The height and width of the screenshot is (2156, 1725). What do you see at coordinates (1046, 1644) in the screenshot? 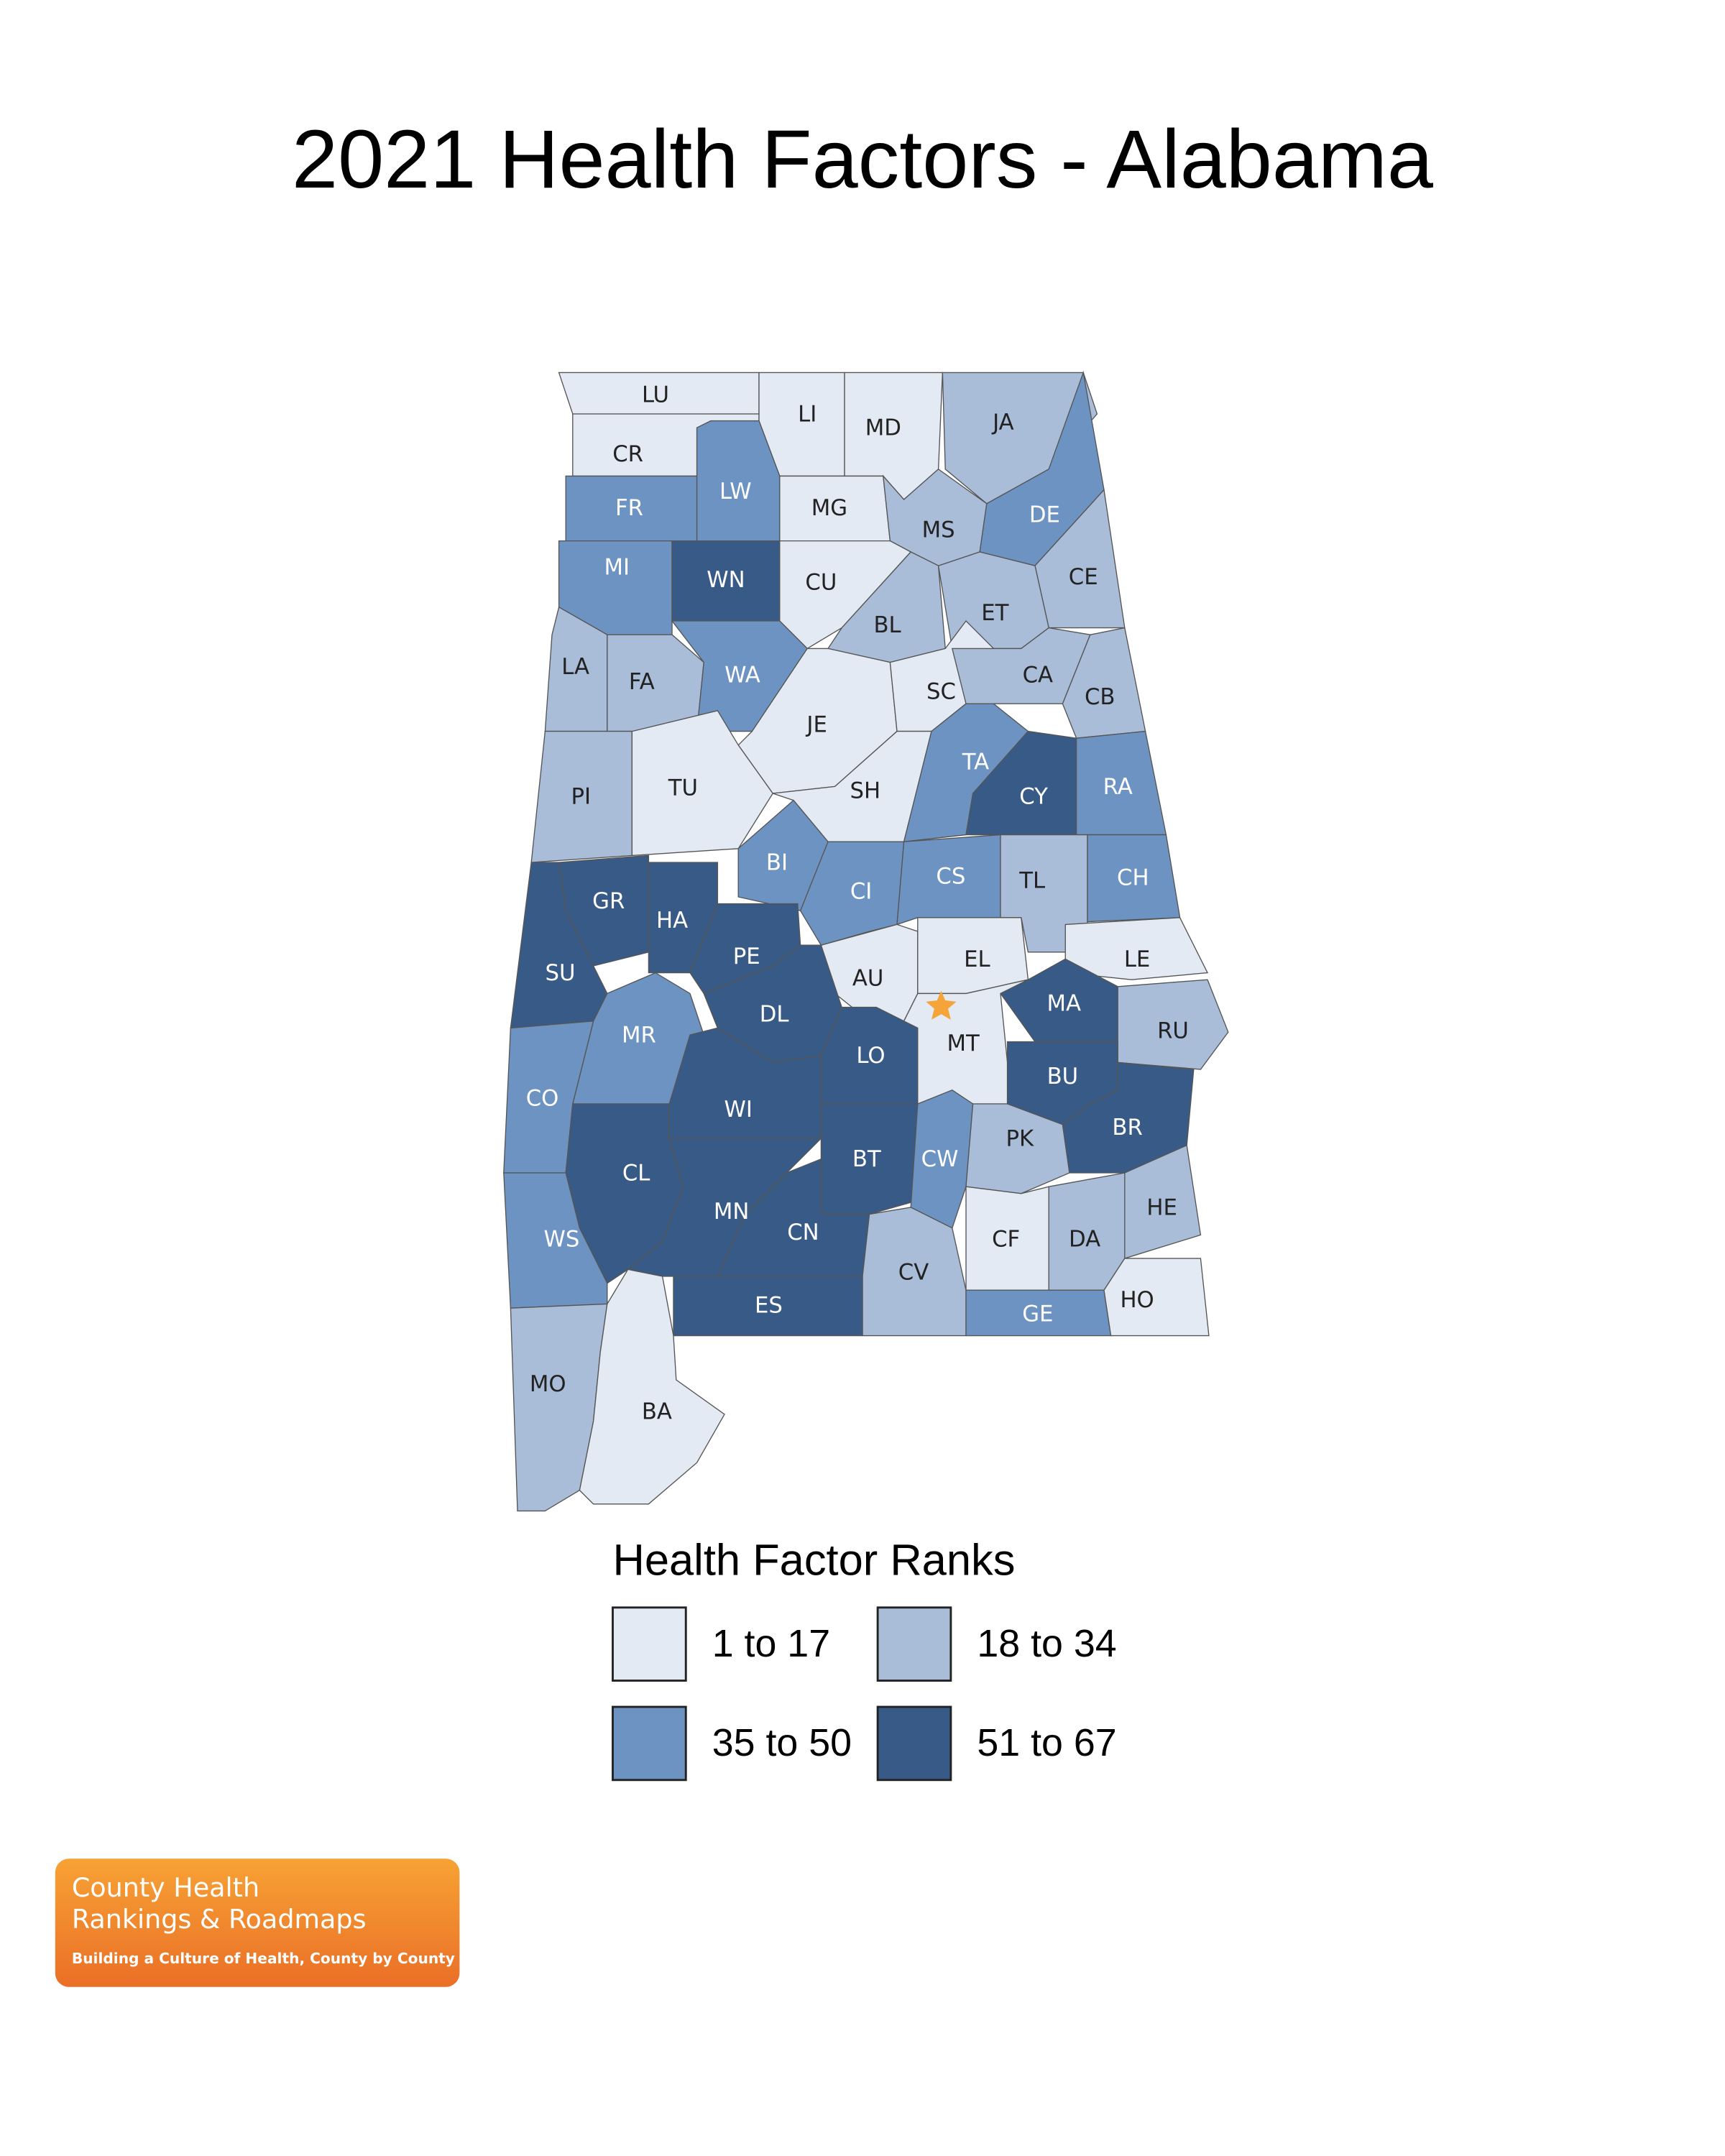
I see `legend-label: 18 to 34` at bounding box center [1046, 1644].